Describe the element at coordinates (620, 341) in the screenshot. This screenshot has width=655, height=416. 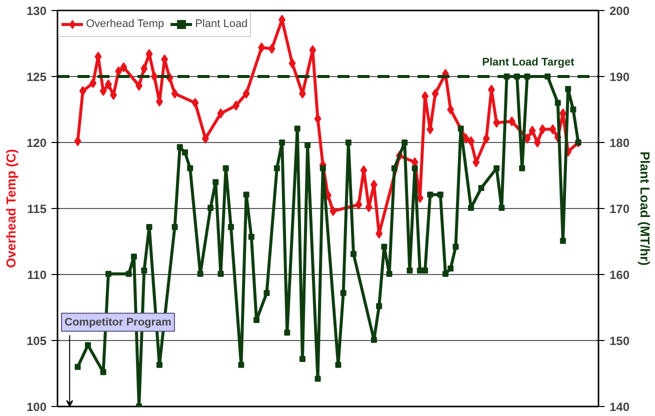
I see `y2-tick-label: 150` at that location.